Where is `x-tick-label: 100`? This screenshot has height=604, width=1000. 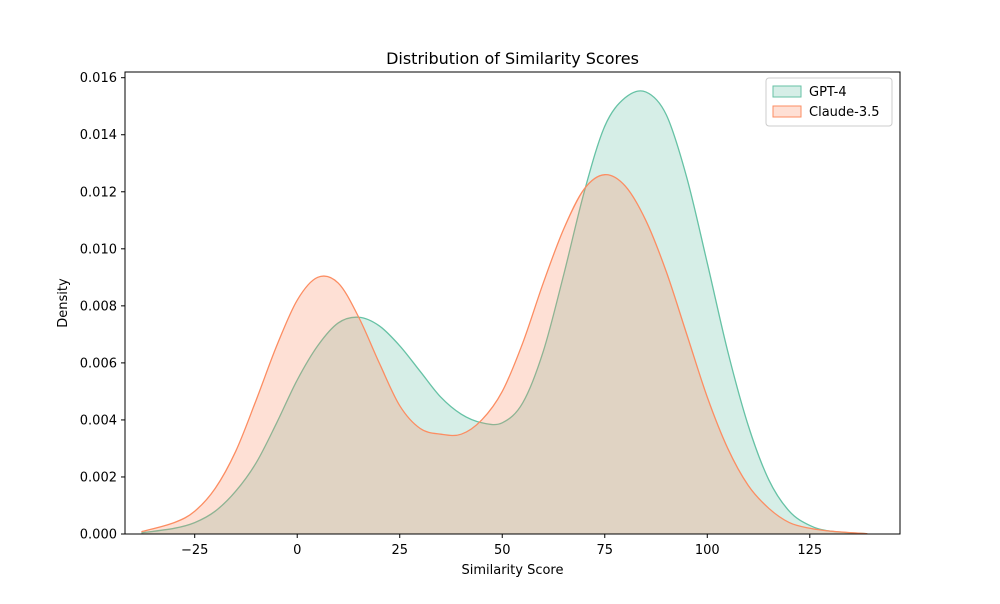
x-tick-label: 100 is located at coordinates (707, 550).